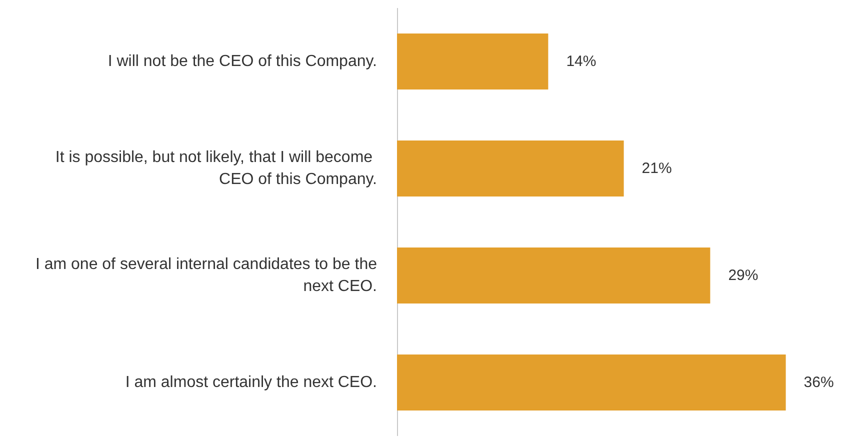 This screenshot has width=858, height=444. Describe the element at coordinates (206, 275) in the screenshot. I see `y-tick-label: I am one of several internal candidates to be the next CEO.` at that location.